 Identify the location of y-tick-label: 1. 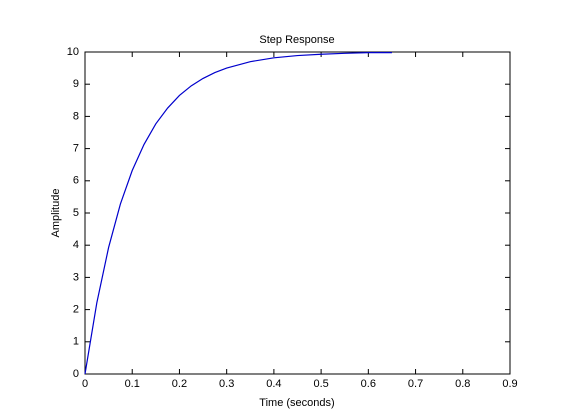
(76, 342).